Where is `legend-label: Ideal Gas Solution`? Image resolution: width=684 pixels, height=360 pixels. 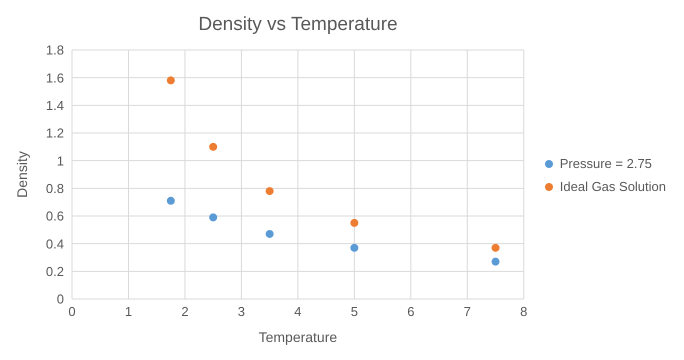 legend-label: Ideal Gas Solution is located at coordinates (613, 186).